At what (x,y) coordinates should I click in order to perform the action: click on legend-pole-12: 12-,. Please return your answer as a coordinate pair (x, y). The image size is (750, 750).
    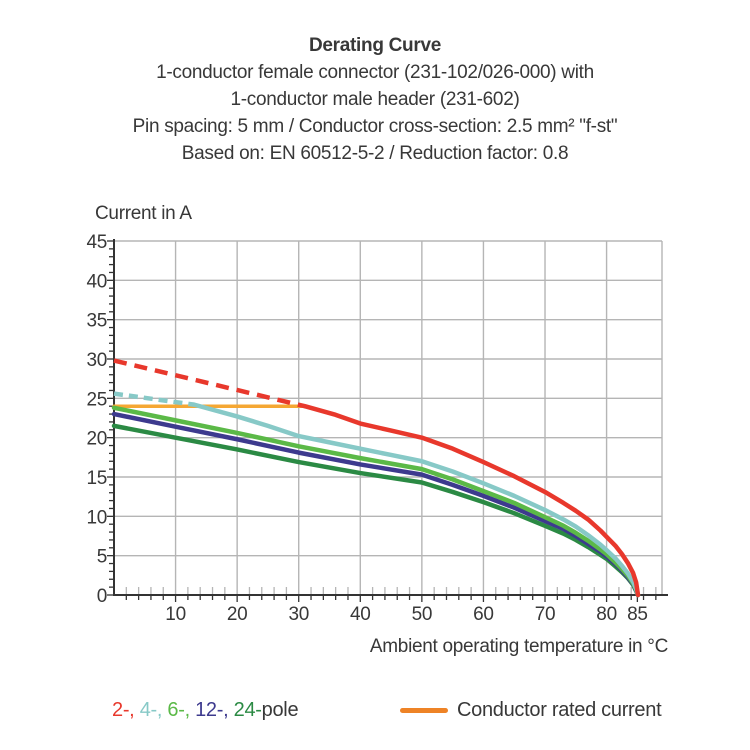
    Looking at the image, I should click on (214, 710).